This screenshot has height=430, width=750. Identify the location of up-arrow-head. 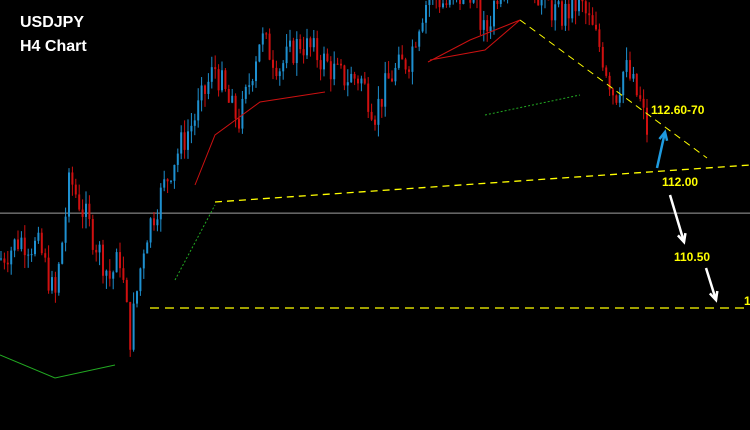
(663, 135).